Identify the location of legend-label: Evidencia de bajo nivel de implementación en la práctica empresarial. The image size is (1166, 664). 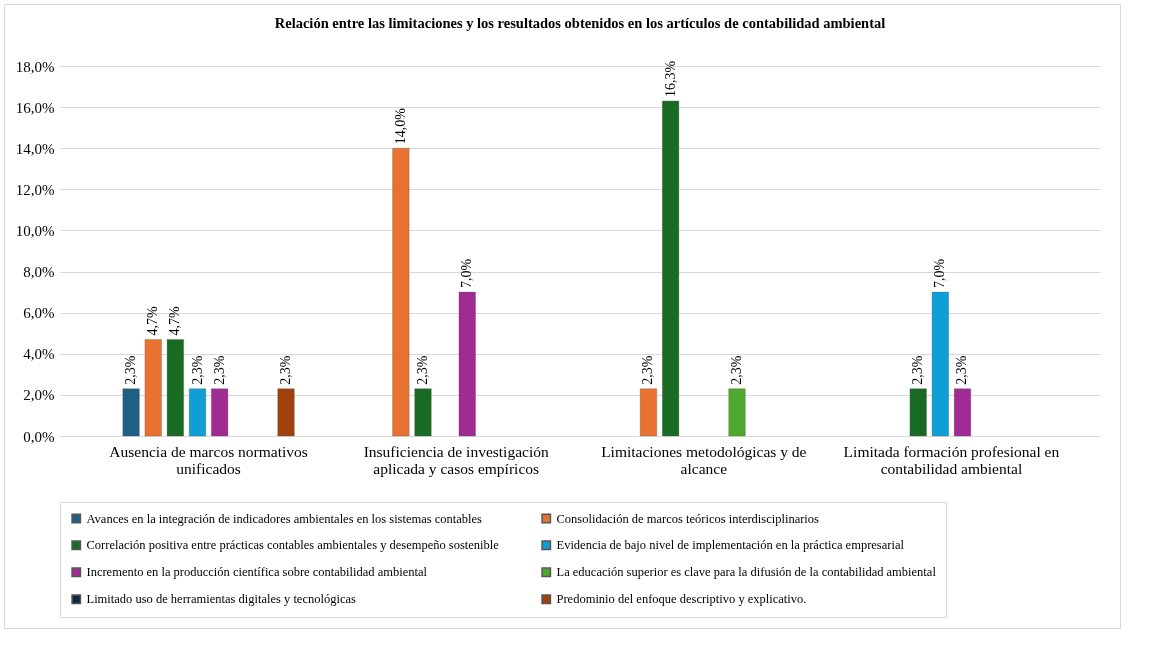
(730, 545).